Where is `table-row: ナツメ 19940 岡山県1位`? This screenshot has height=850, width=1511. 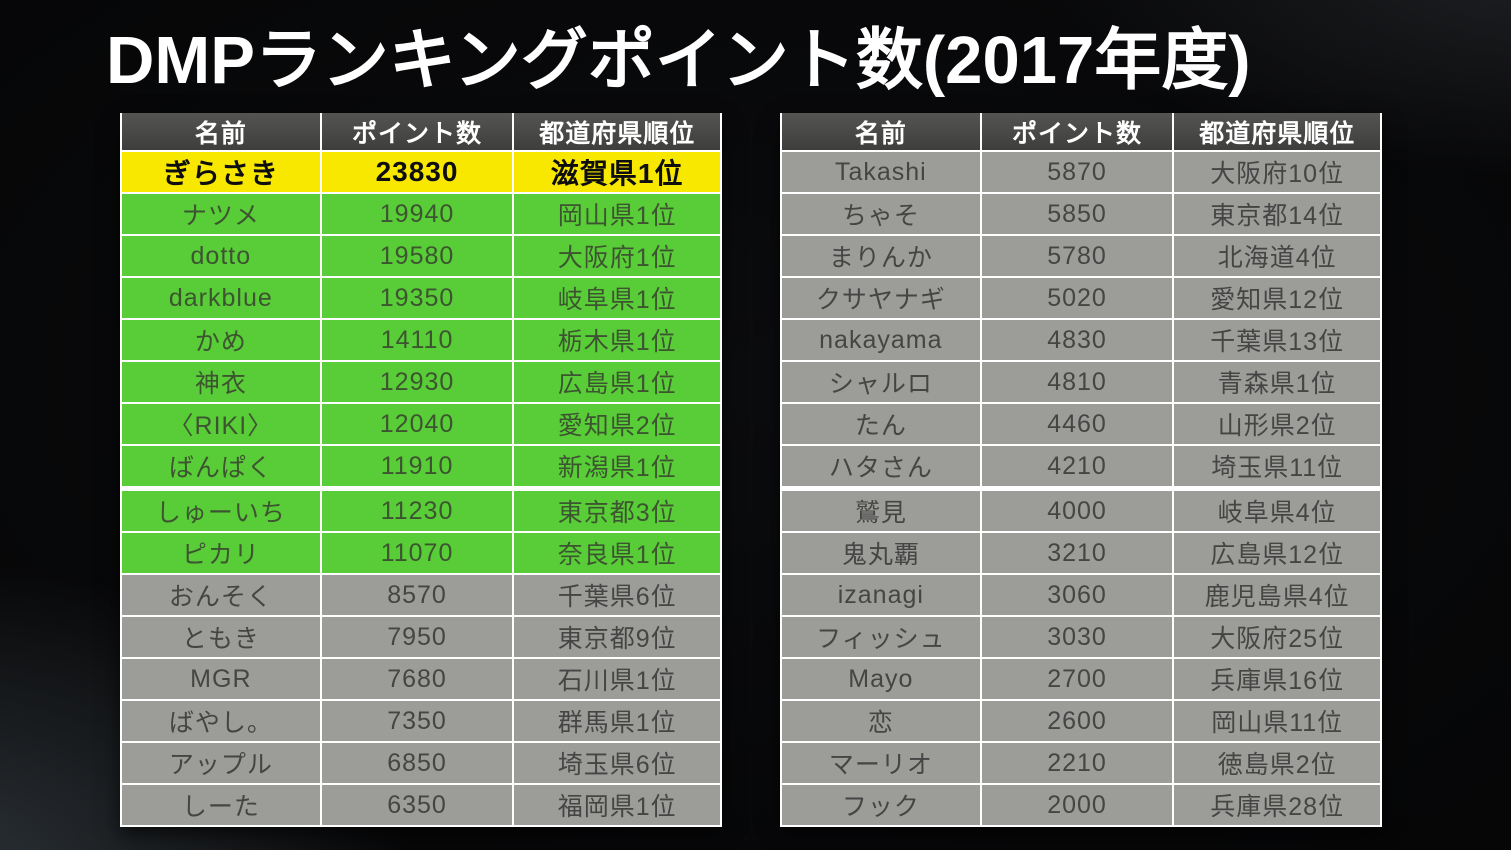 table-row: ナツメ 19940 岡山県1位 is located at coordinates (421, 214).